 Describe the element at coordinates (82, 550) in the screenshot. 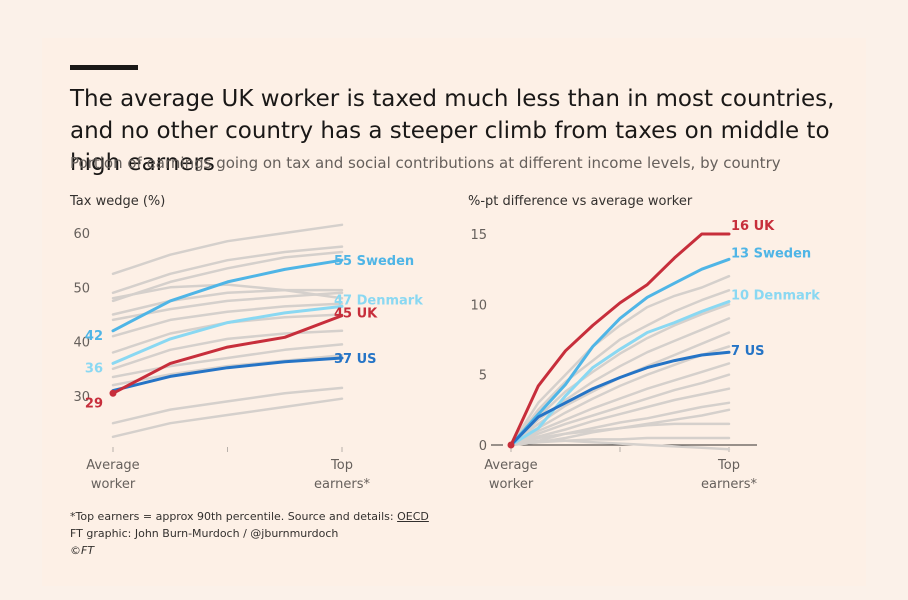

I see `footer-copyright: ©FT` at that location.